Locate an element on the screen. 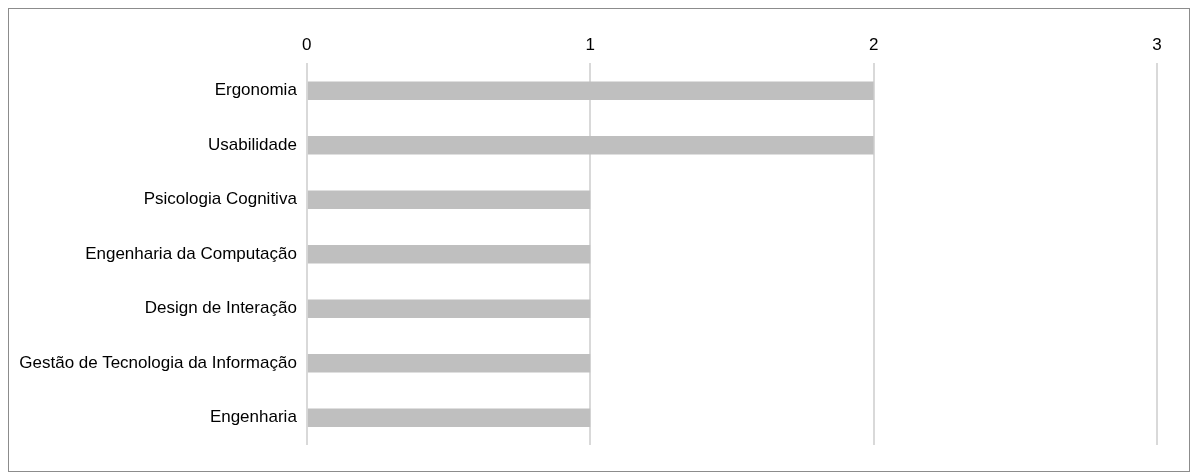 The image size is (1192, 474). x-tick-label: 3 is located at coordinates (1157, 44).